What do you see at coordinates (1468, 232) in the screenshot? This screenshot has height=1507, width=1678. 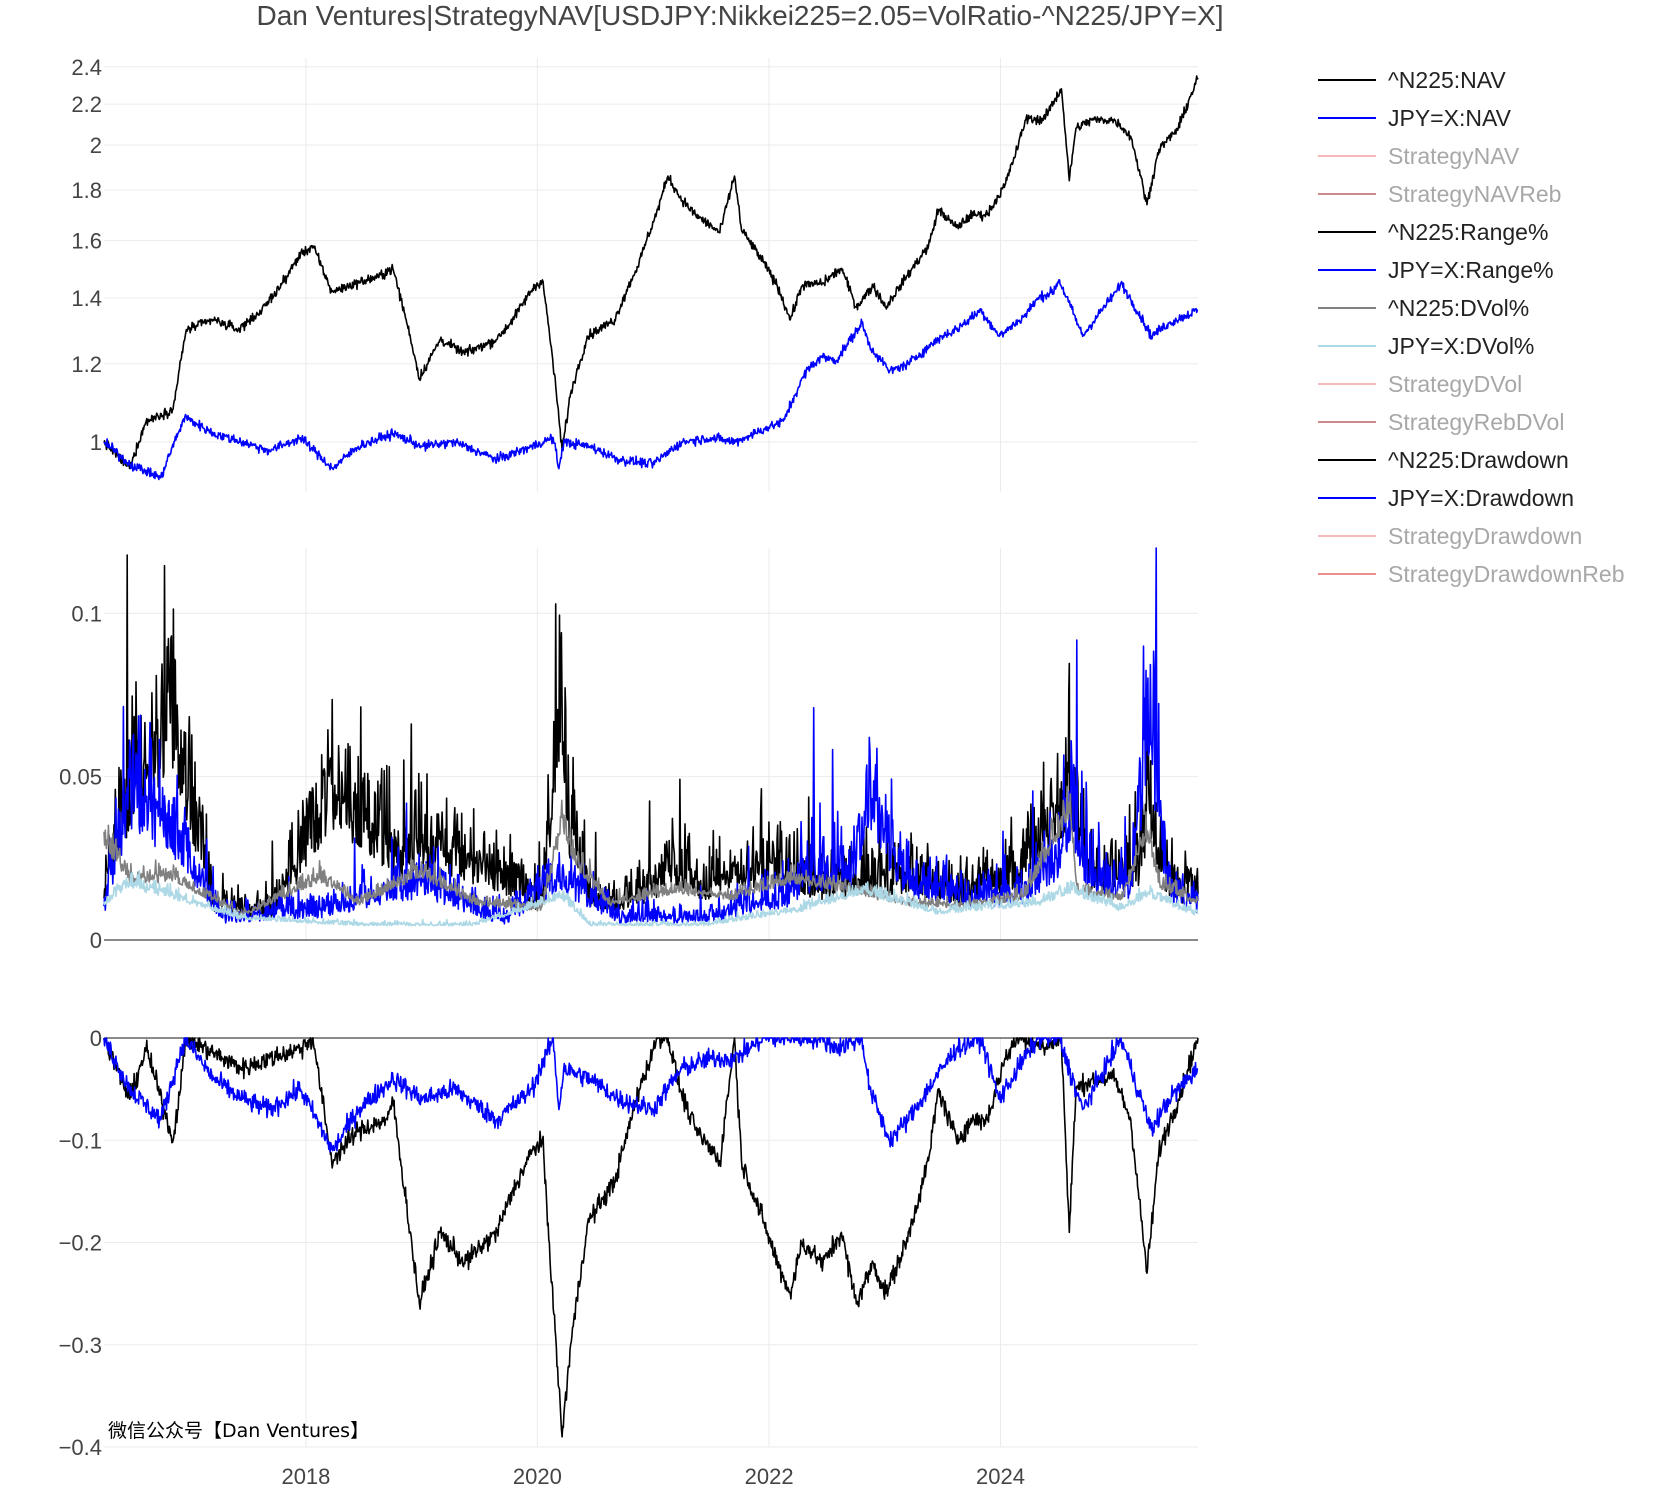 I see `legend-label: ^N225:Range%` at bounding box center [1468, 232].